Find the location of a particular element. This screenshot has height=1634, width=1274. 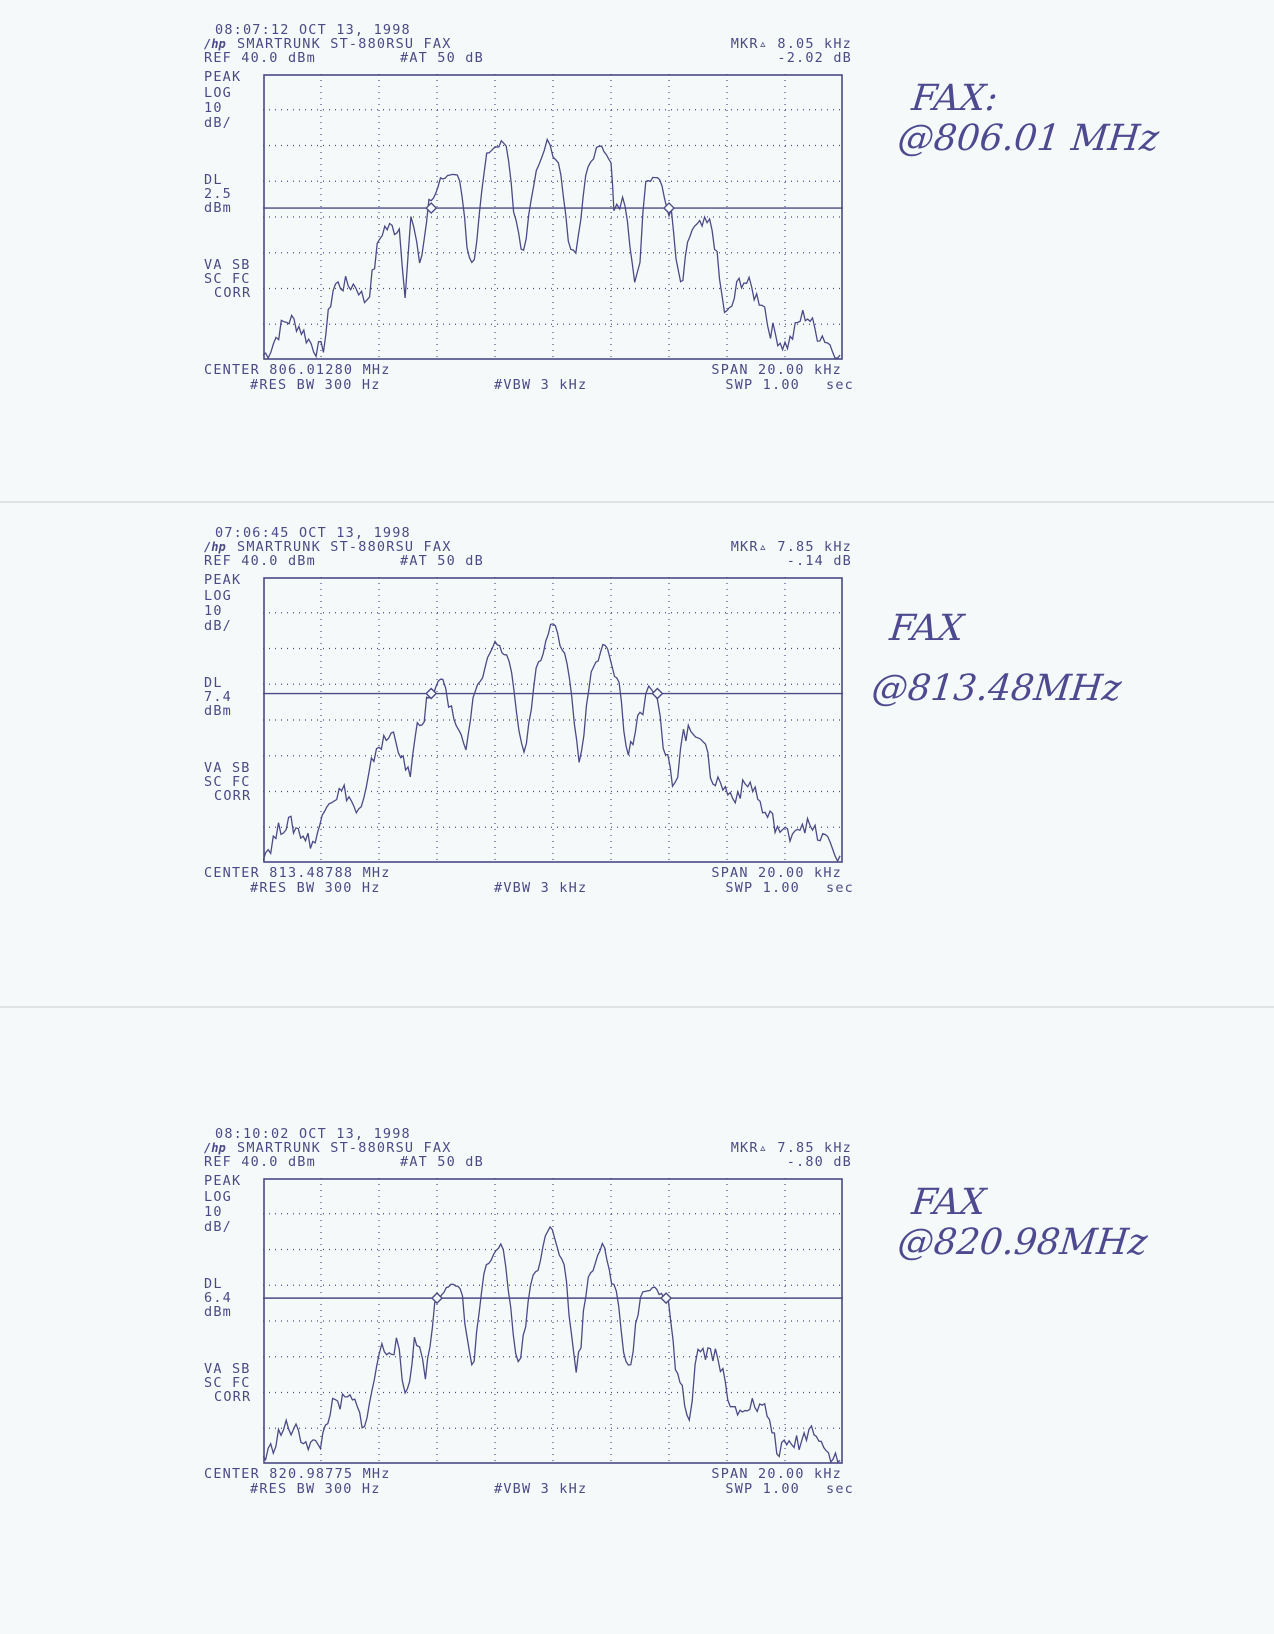

timestamp: 08:07:12 OCT 13, 1998 is located at coordinates (313, 30).